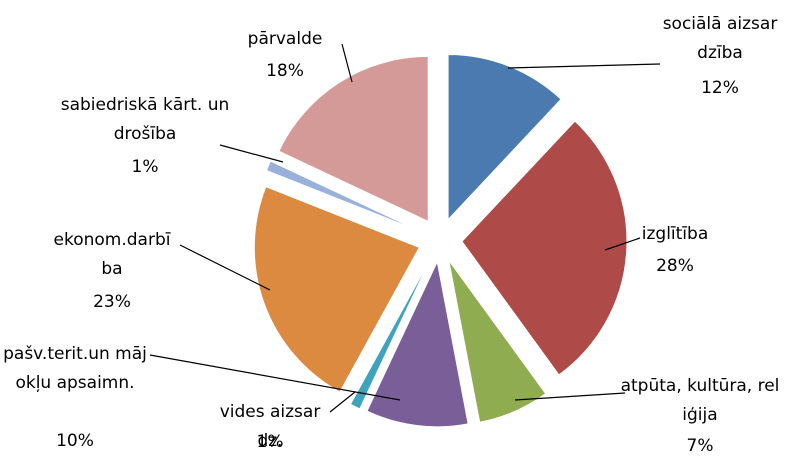 The width and height of the screenshot is (789, 457). I want to click on slice-value-label: 7%, so click(700, 446).